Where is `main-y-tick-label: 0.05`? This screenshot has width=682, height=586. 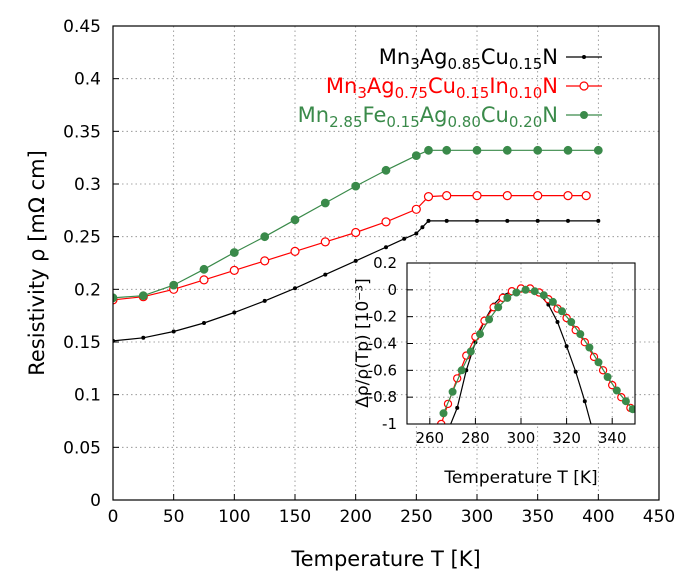
main-y-tick-label: 0.05 is located at coordinates (82, 448).